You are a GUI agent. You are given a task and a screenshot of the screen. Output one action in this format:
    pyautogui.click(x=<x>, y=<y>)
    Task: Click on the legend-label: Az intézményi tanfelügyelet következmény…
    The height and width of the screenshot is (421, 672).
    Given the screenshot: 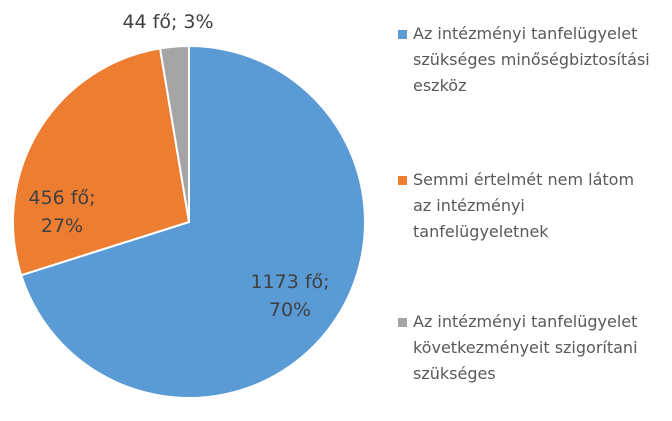 What is the action you would take?
    pyautogui.click(x=525, y=347)
    